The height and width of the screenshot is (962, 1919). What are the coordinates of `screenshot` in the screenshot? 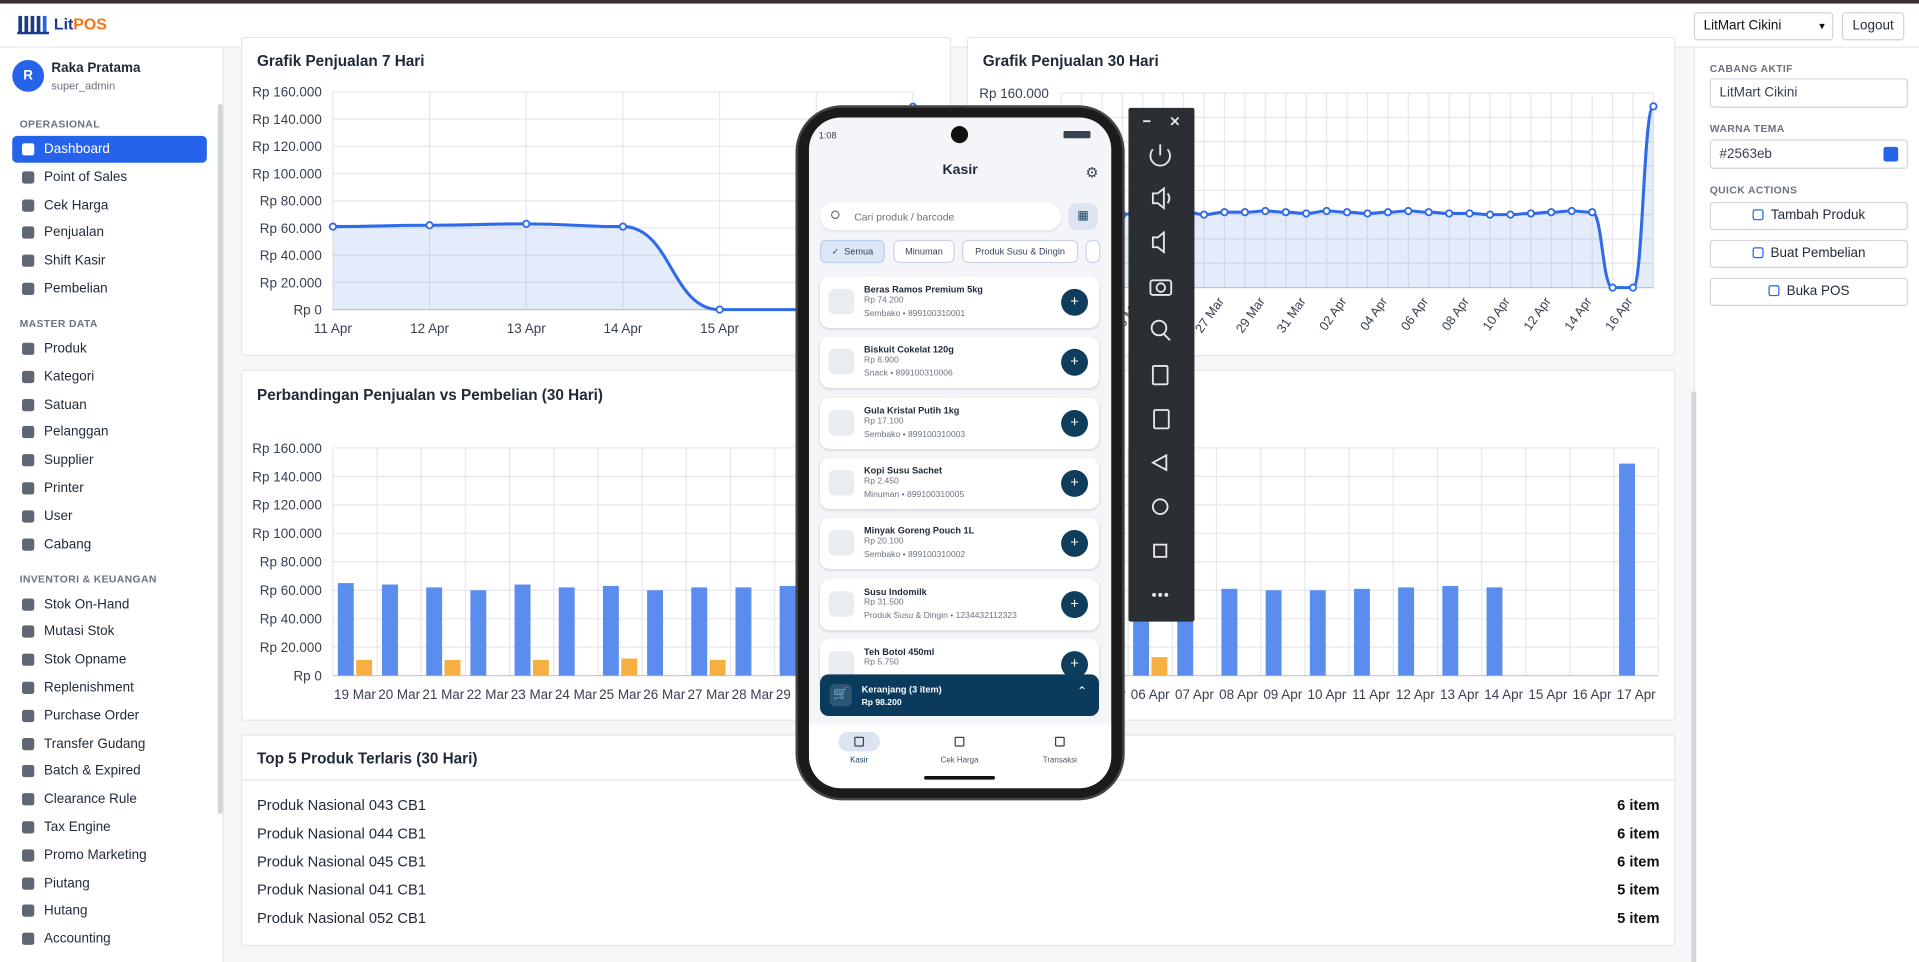 It's located at (1161, 287).